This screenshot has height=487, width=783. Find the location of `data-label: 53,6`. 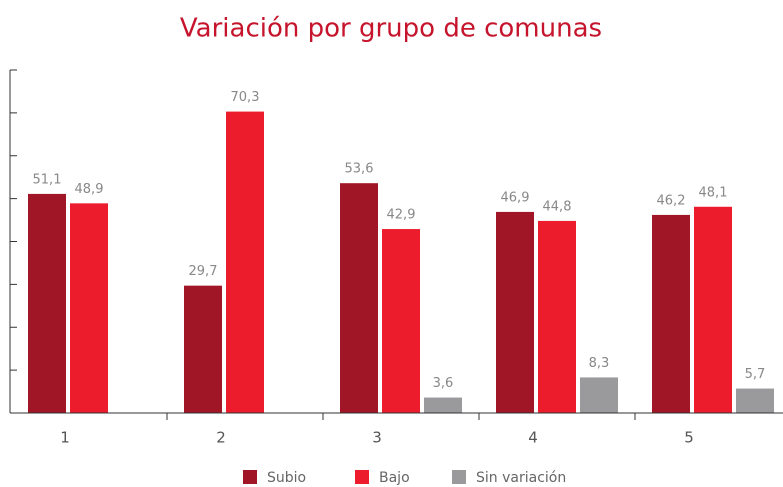

data-label: 53,6 is located at coordinates (359, 169).